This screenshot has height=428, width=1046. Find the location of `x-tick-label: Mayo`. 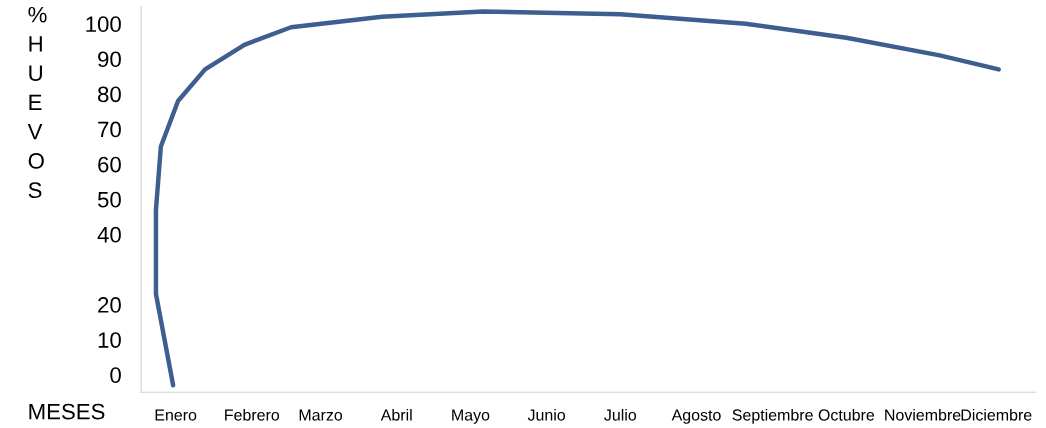

x-tick-label: Mayo is located at coordinates (471, 416).